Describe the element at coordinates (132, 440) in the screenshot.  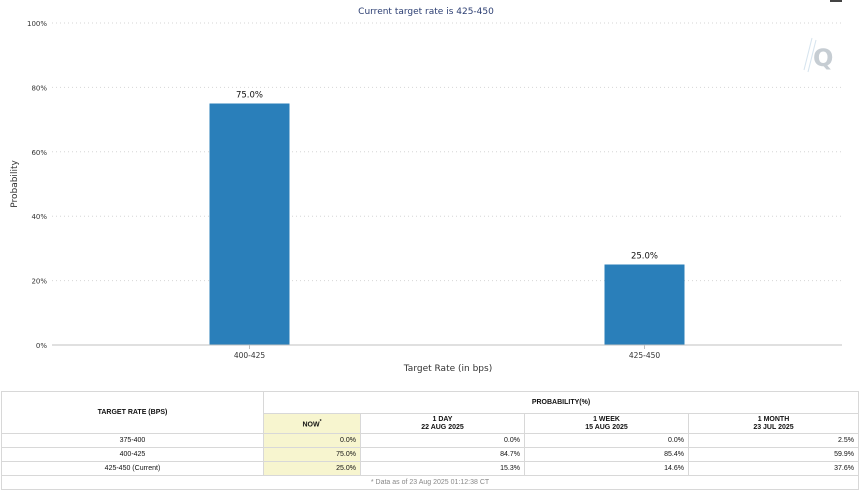
I see `row-rate: 375-400` at that location.